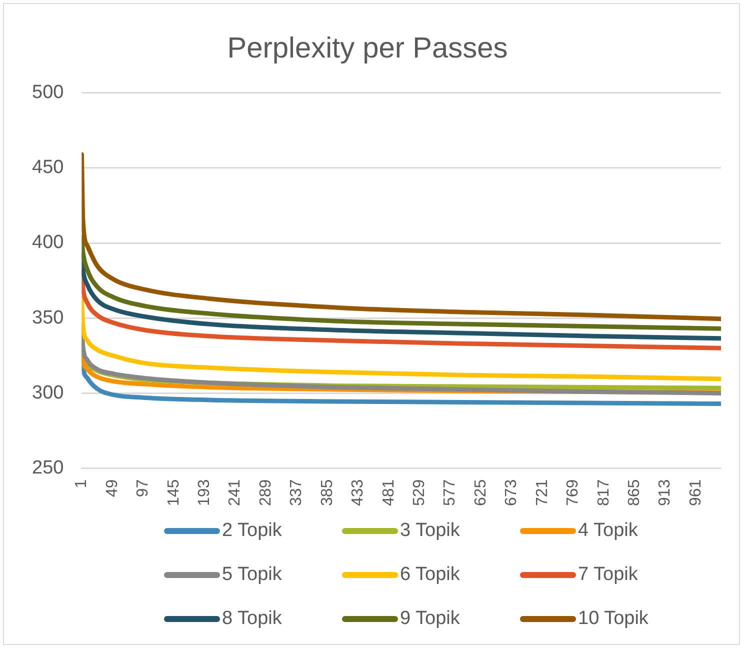 Image resolution: width=741 pixels, height=650 pixels. Describe the element at coordinates (252, 531) in the screenshot. I see `legend-label: 2 Topik` at that location.